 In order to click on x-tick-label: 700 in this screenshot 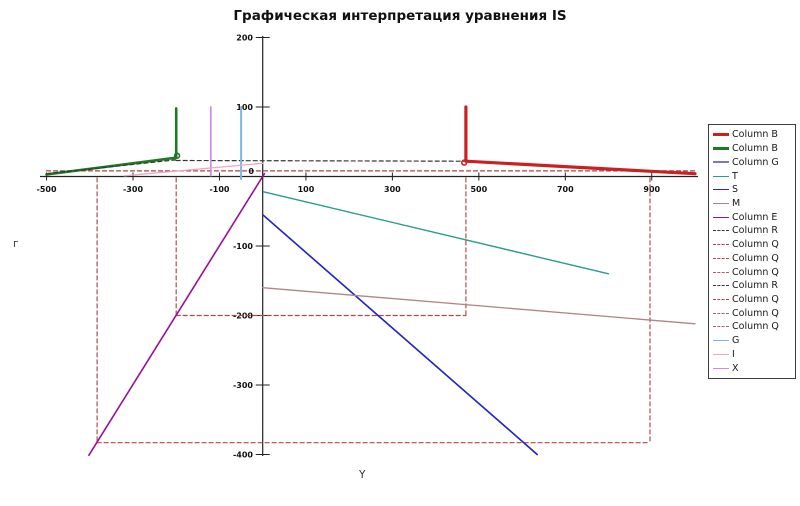, I will do `click(565, 189)`.